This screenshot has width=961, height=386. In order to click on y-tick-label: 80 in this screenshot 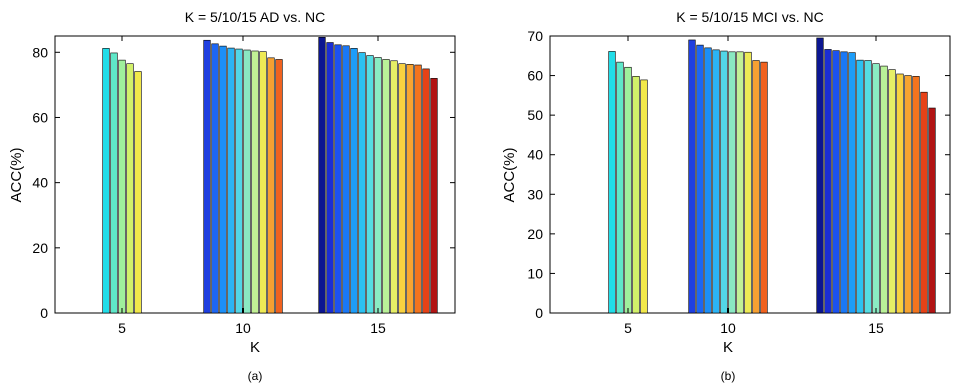, I will do `click(40, 52)`.